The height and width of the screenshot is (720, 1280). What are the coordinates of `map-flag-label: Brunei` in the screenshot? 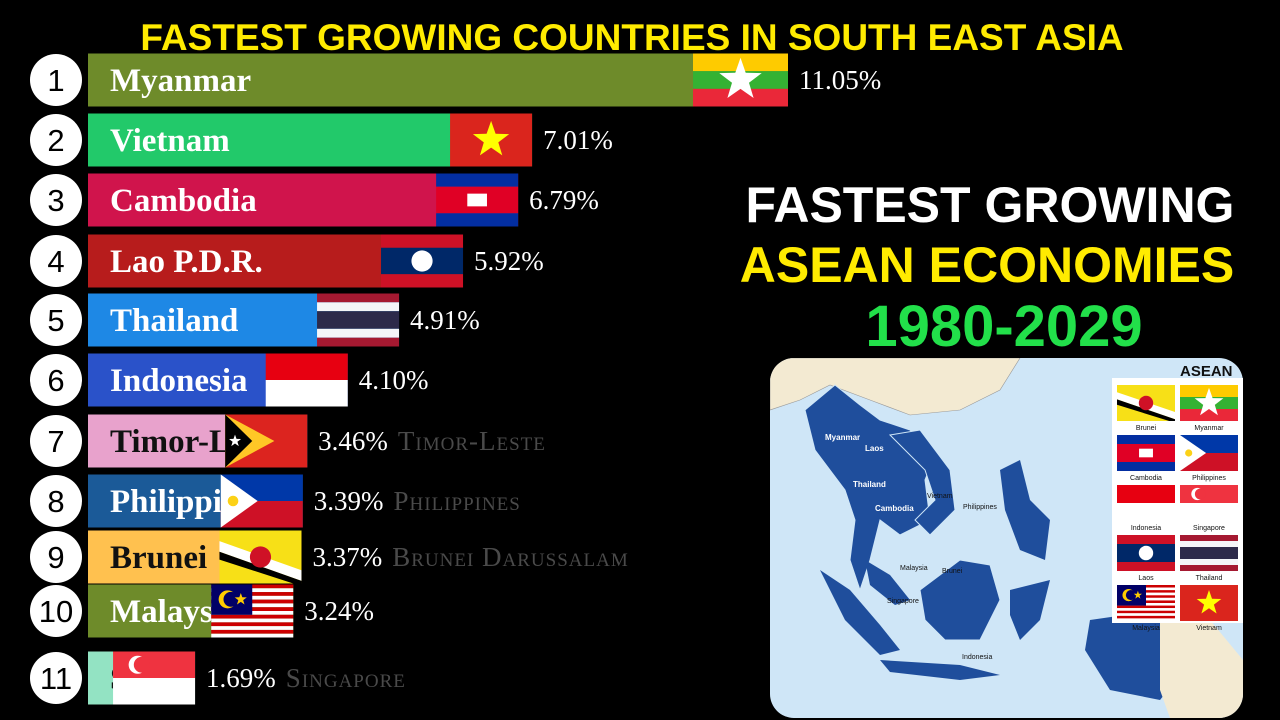 It's located at (1146, 428).